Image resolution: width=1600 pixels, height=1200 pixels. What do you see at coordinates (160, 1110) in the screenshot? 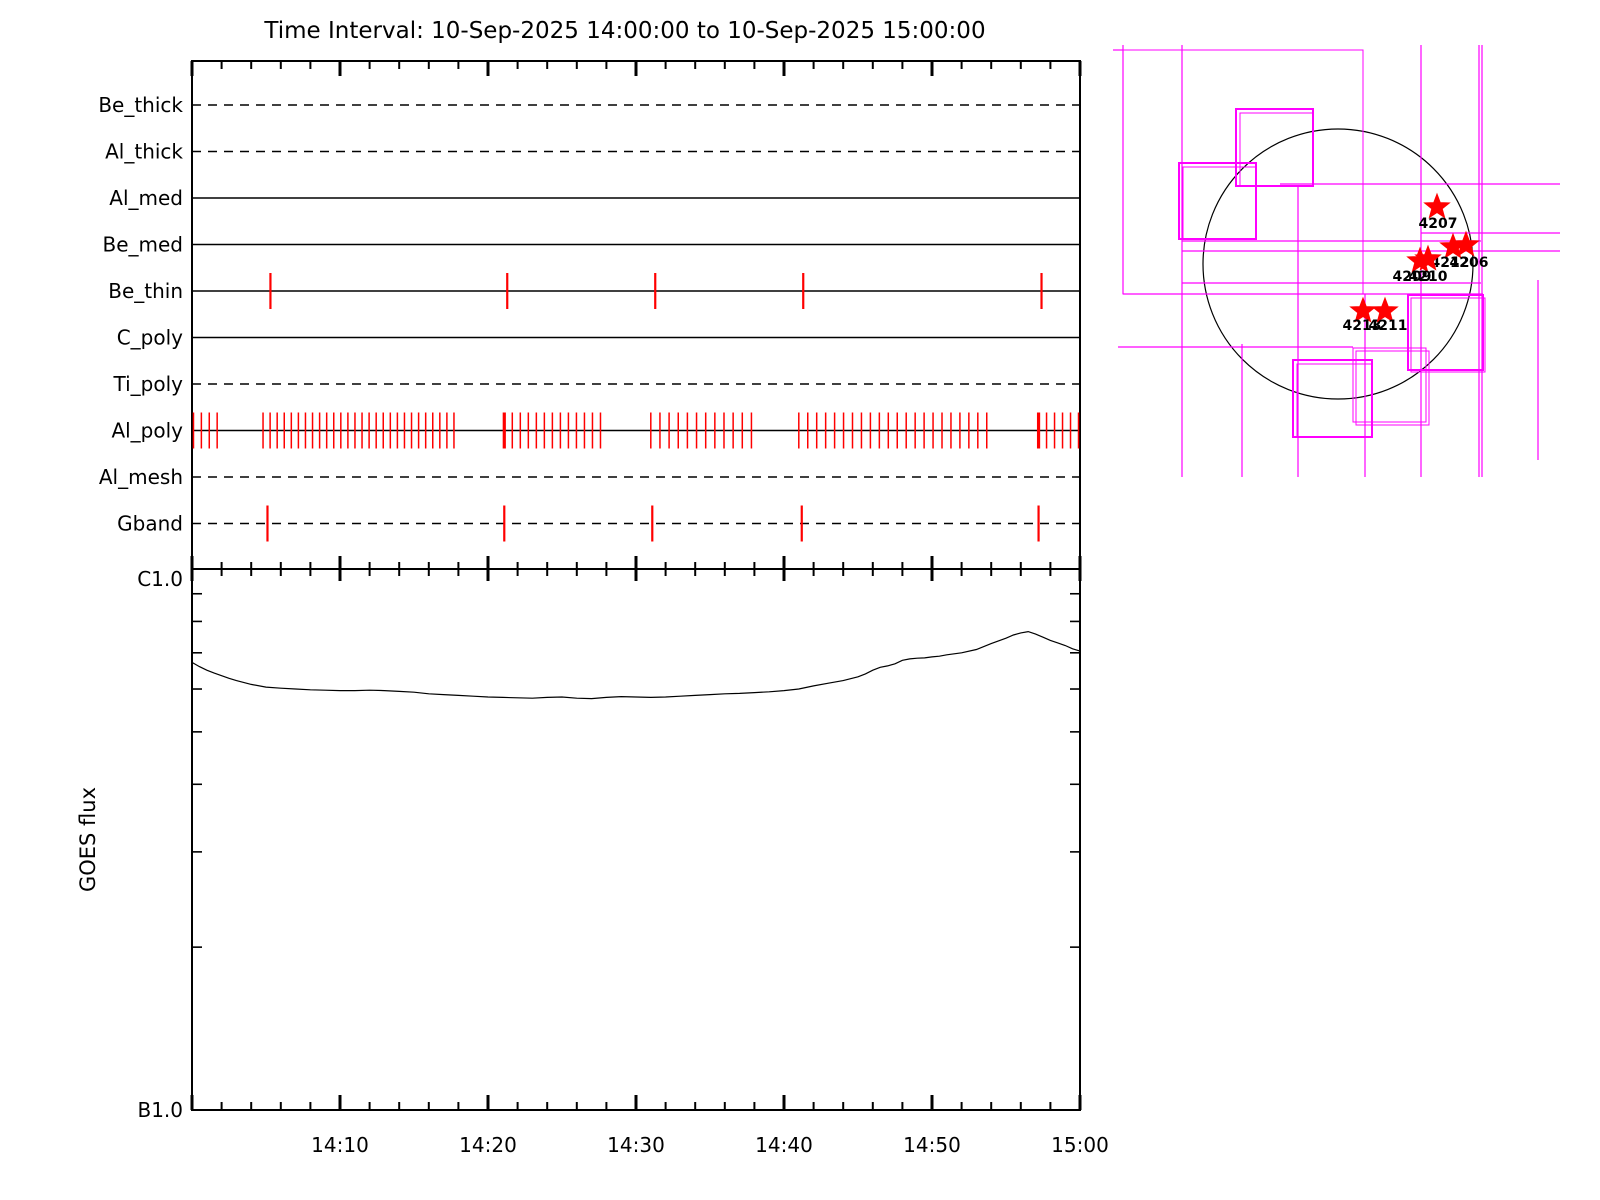
I see `goes-ytick-bottom-label: B1.0` at bounding box center [160, 1110].